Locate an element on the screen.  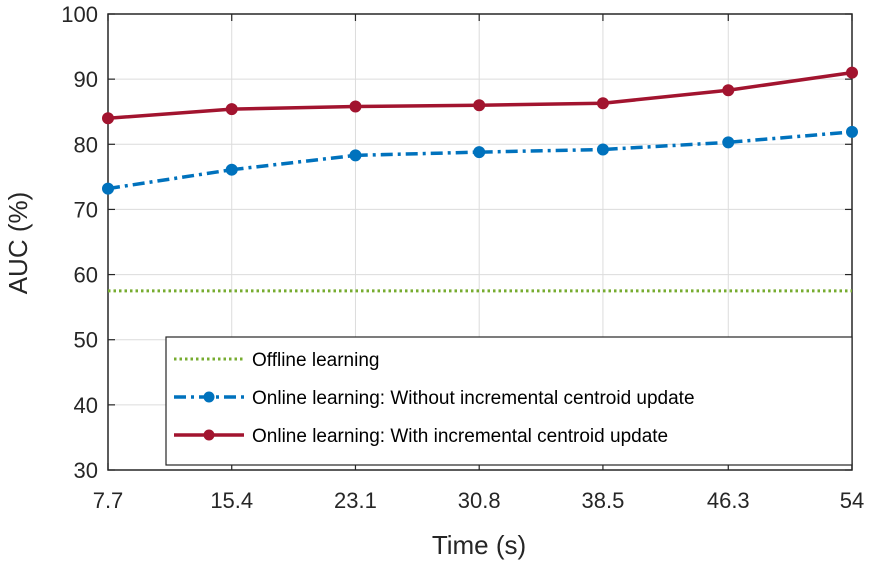
y-tick-label: 100 is located at coordinates (79, 14).